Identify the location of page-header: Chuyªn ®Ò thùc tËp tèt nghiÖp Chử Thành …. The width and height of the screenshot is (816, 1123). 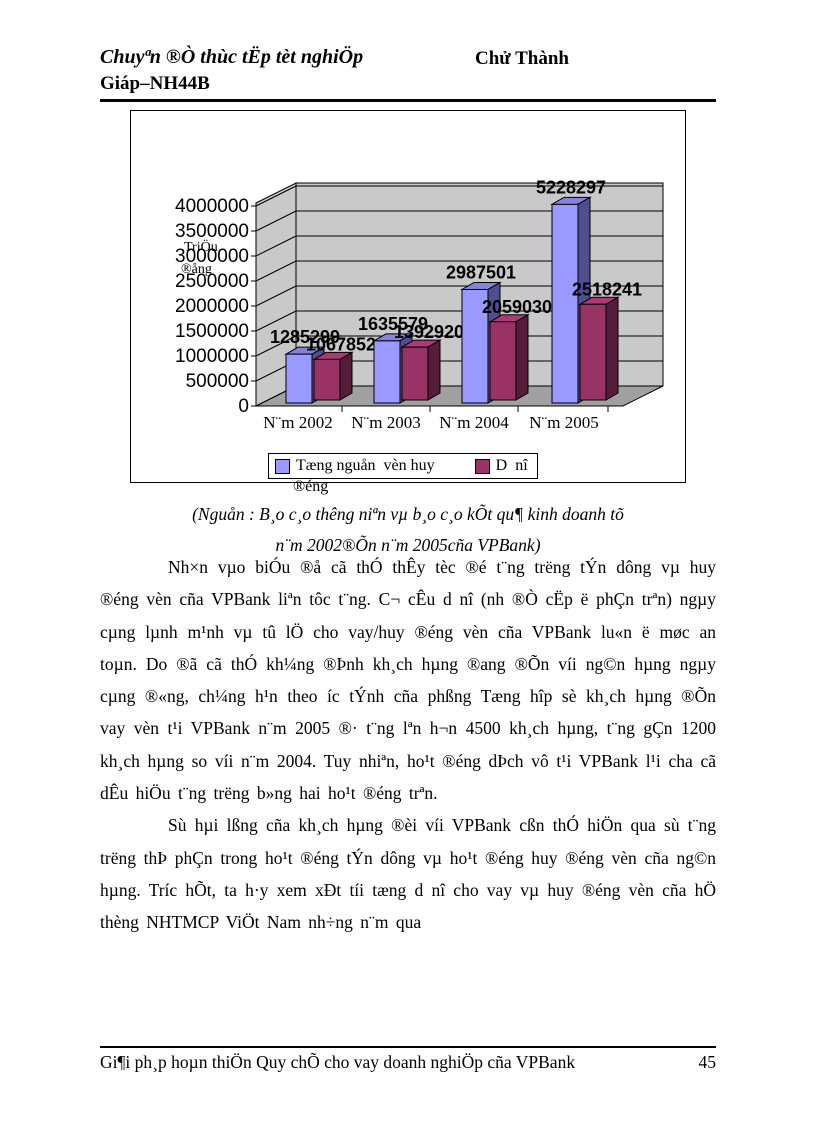
(408, 70).